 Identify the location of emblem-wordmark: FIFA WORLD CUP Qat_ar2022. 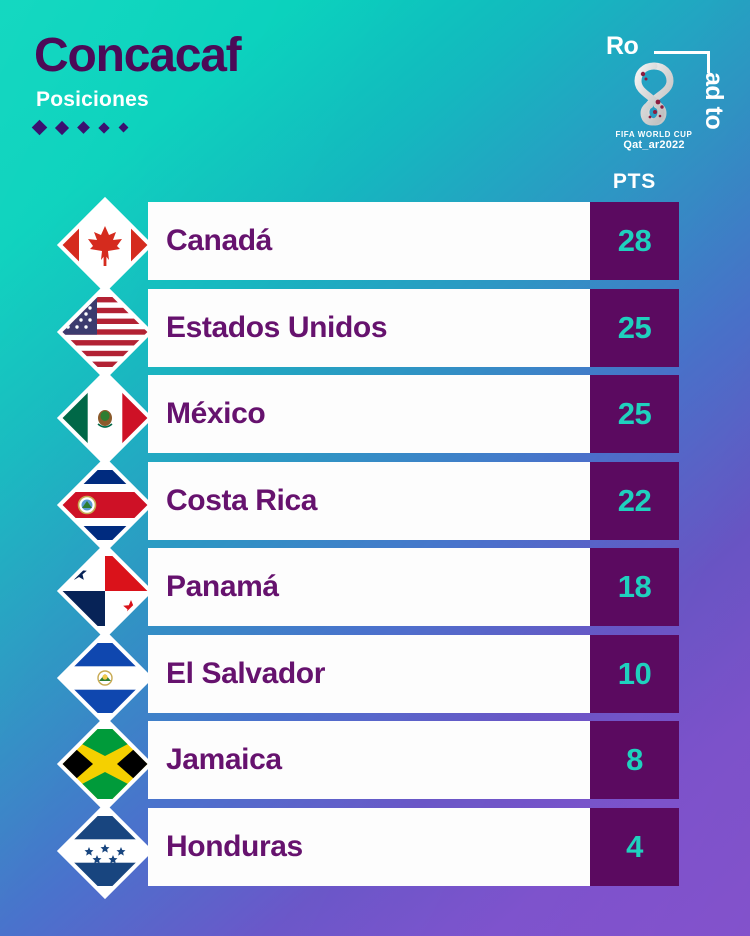
(654, 141).